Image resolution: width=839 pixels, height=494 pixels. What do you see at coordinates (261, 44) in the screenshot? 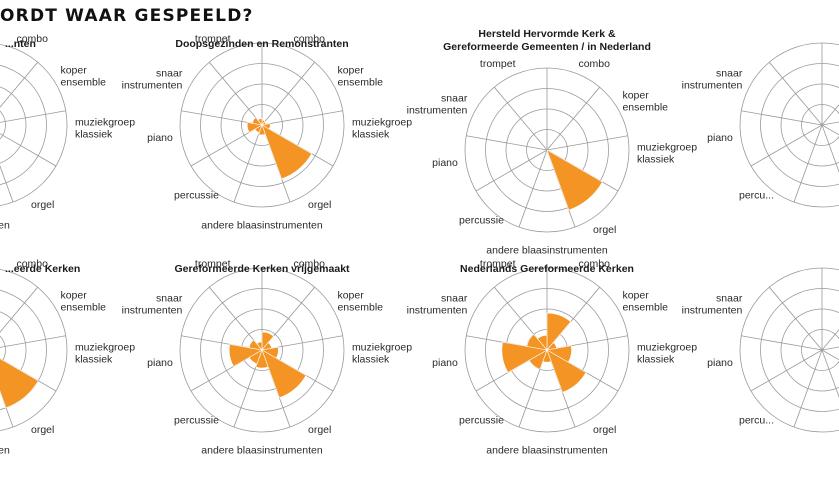
I see `chart-title: Doopsgezinden en Remonstranten` at bounding box center [261, 44].